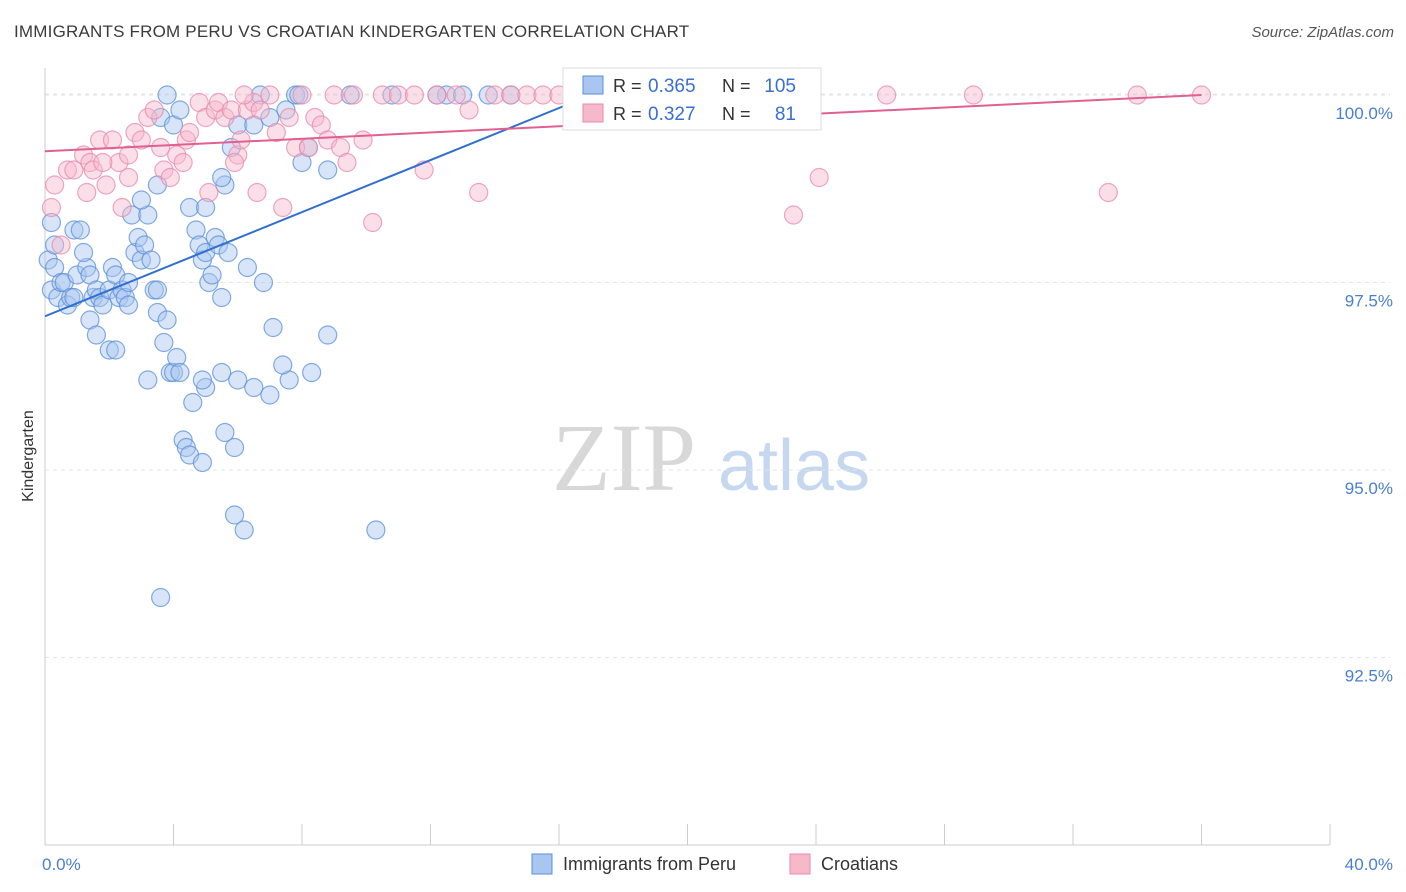  What do you see at coordinates (624, 457) in the screenshot?
I see `watermark-zip: ZIP` at bounding box center [624, 457].